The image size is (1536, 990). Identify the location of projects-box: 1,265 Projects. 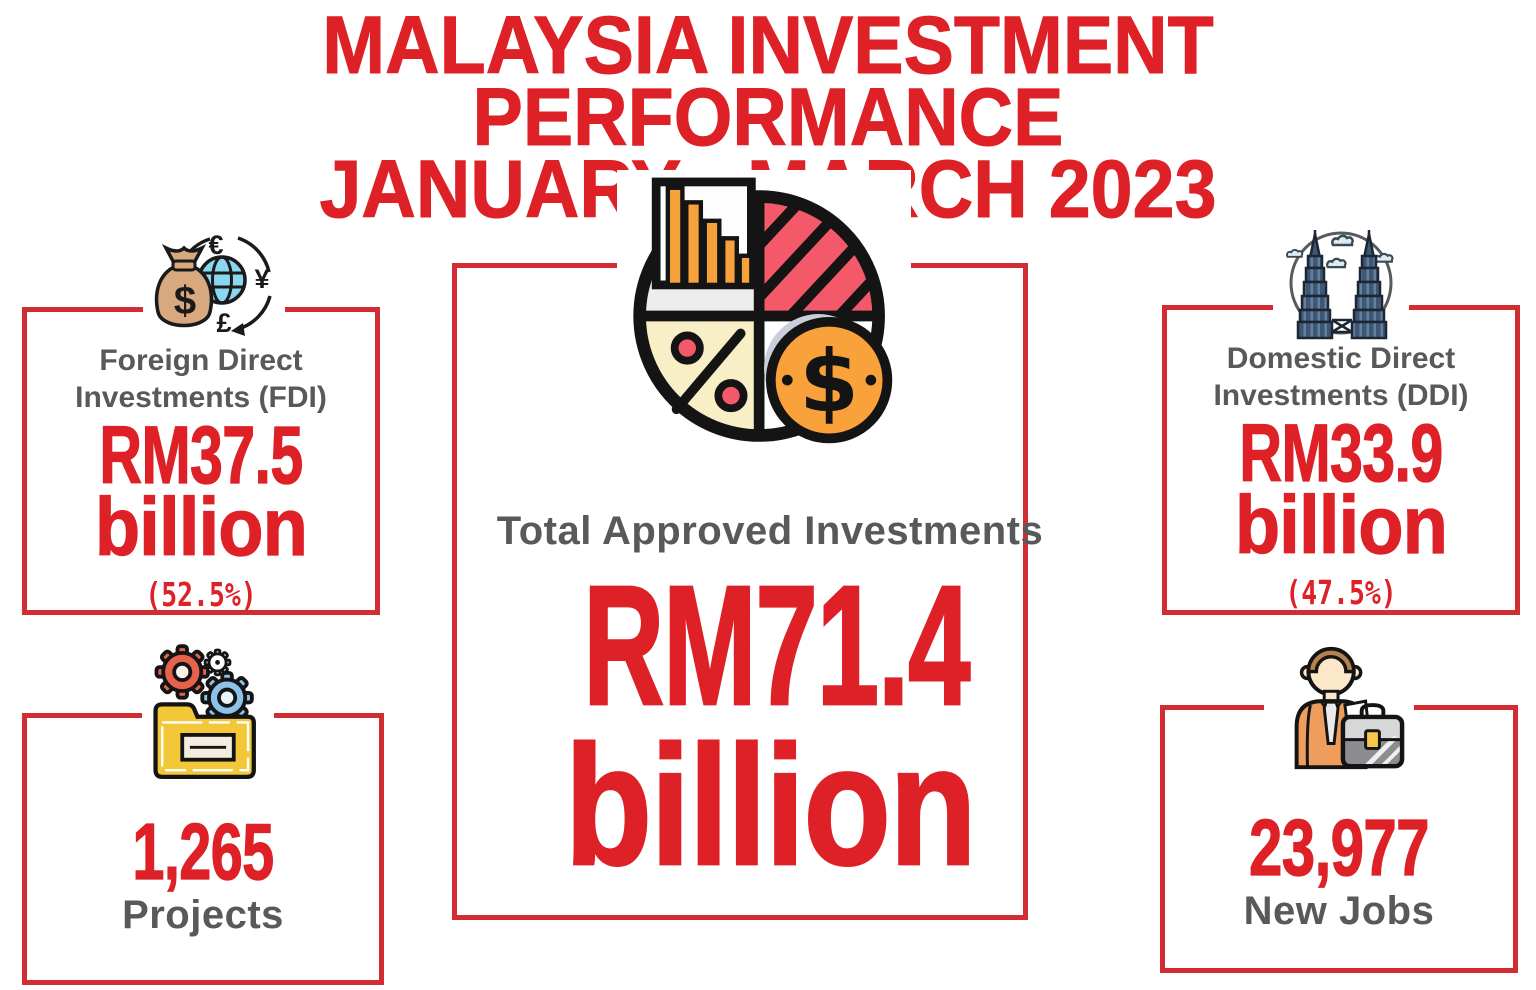
(203, 812).